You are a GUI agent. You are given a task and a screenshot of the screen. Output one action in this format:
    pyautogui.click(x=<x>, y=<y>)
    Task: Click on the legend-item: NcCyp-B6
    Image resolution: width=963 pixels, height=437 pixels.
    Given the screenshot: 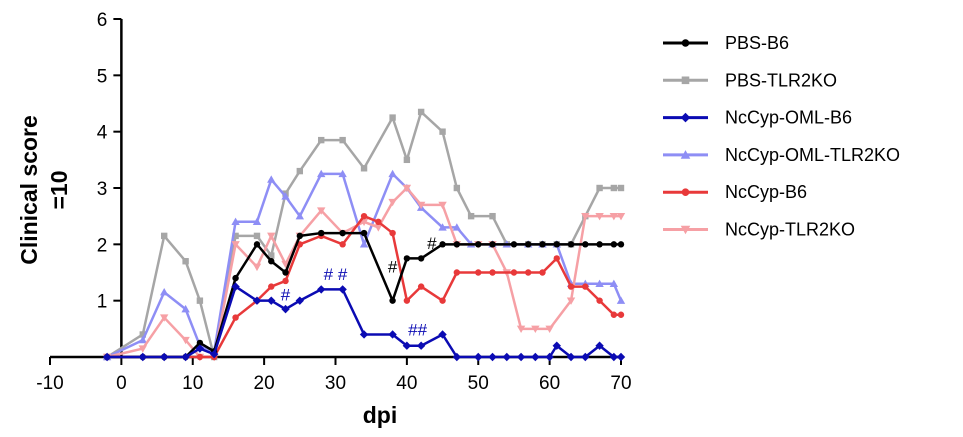 What is the action you would take?
    pyautogui.click(x=735, y=192)
    